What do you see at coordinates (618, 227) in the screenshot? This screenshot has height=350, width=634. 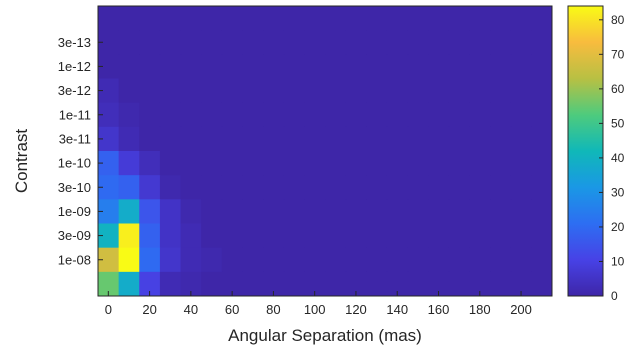 I see `colorbar-tick-label: 20` at bounding box center [618, 227].